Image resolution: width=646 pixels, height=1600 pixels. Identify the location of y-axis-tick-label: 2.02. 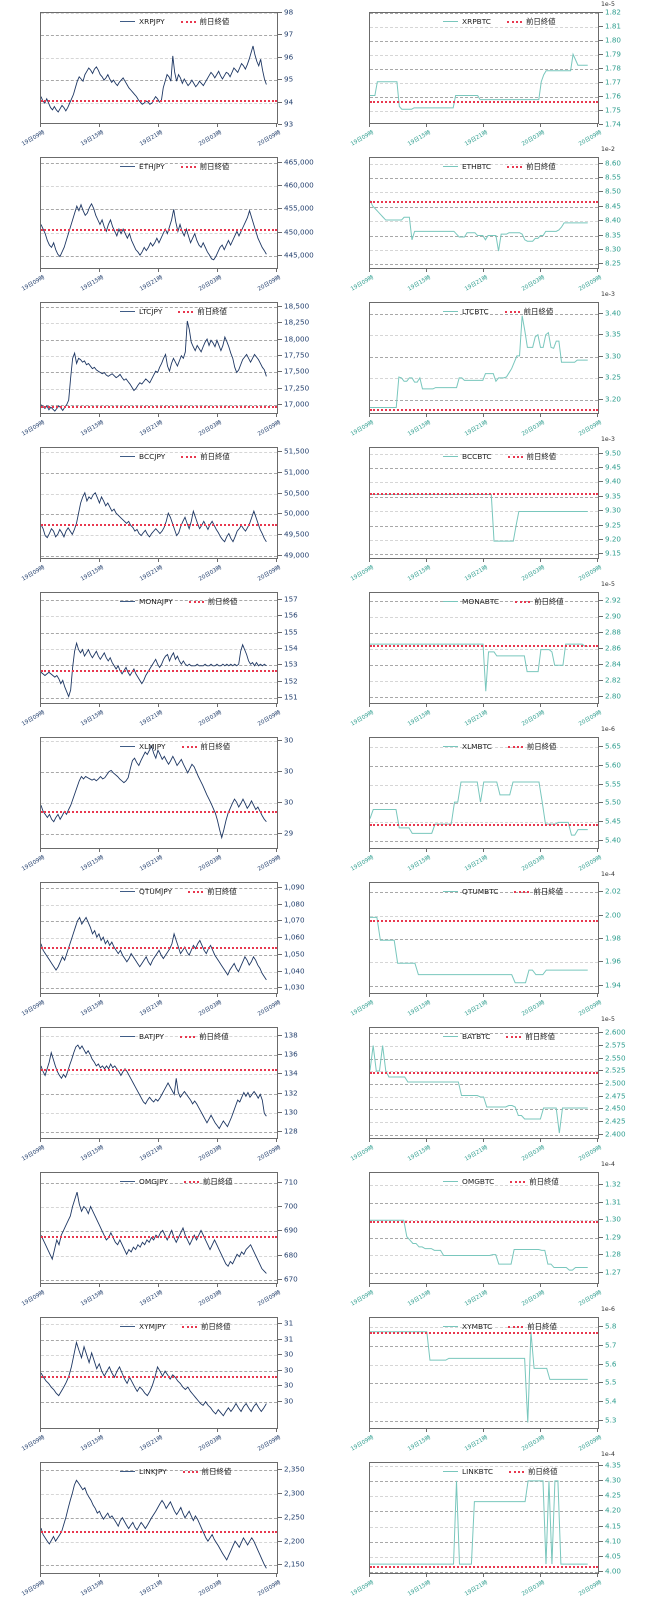
(613, 891).